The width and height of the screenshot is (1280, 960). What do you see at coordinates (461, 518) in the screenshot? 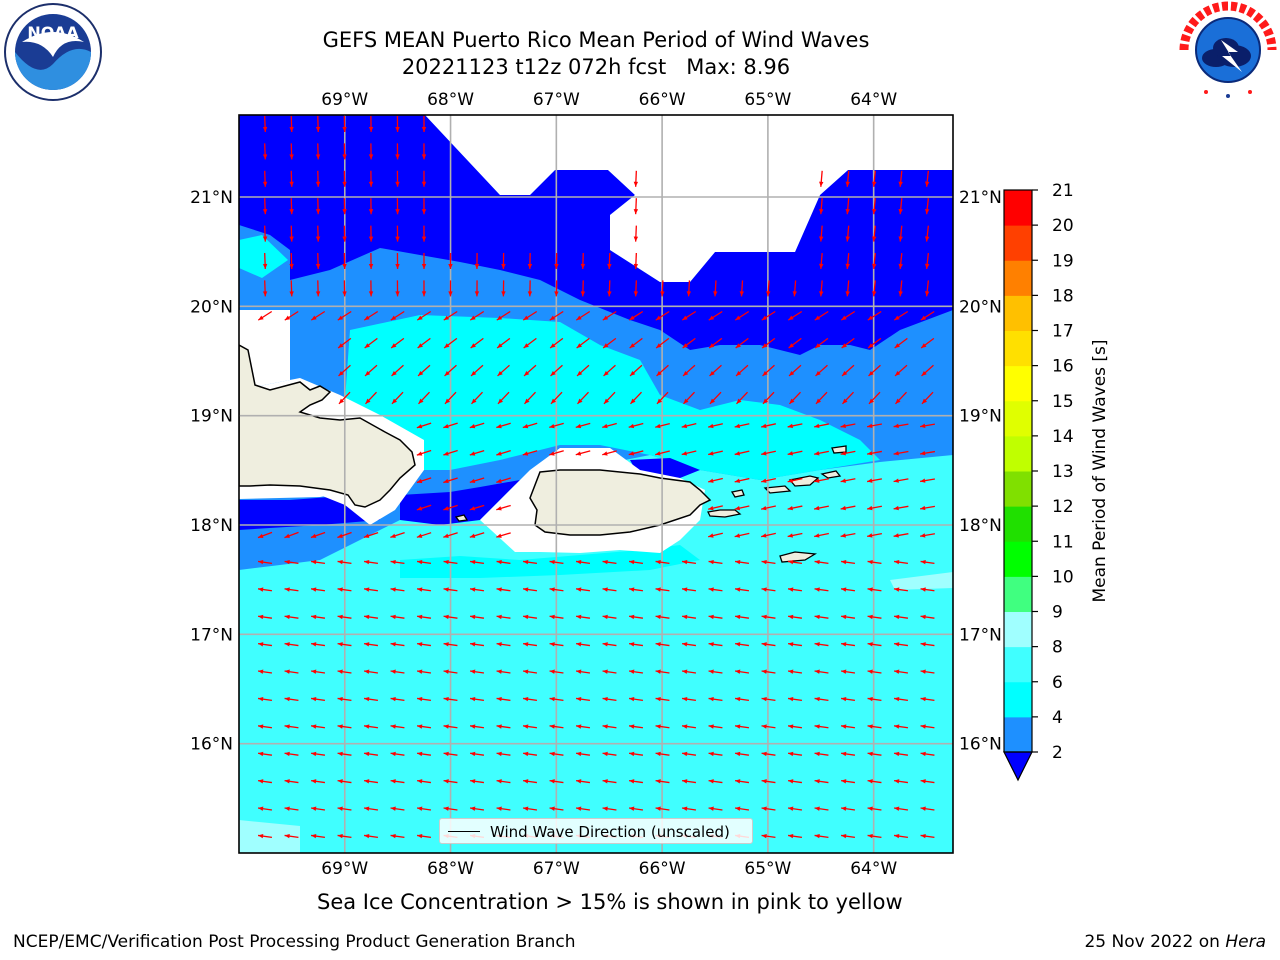
I see `land-mona` at bounding box center [461, 518].